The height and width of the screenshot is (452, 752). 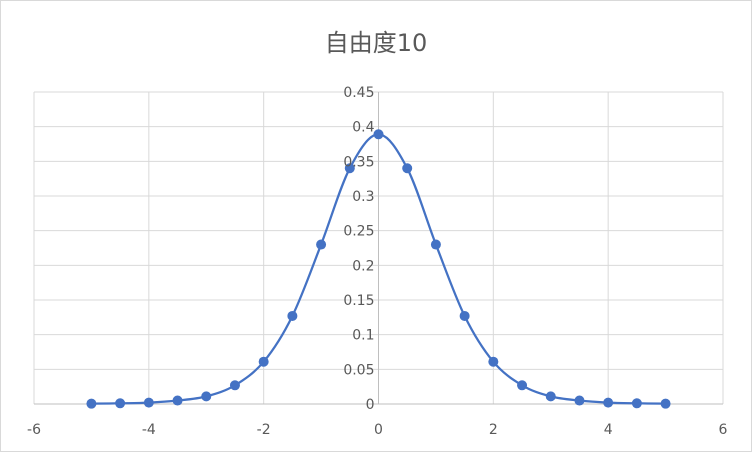 What do you see at coordinates (358, 93) in the screenshot?
I see `y-tick-label: 0.45` at bounding box center [358, 93].